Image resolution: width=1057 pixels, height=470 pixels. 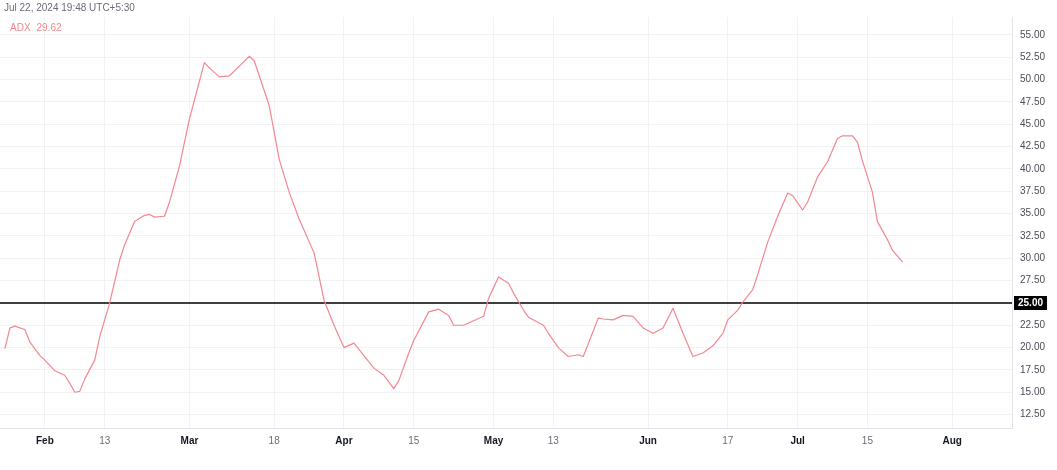 I want to click on y-tick-label: 27.50, so click(x=1033, y=280).